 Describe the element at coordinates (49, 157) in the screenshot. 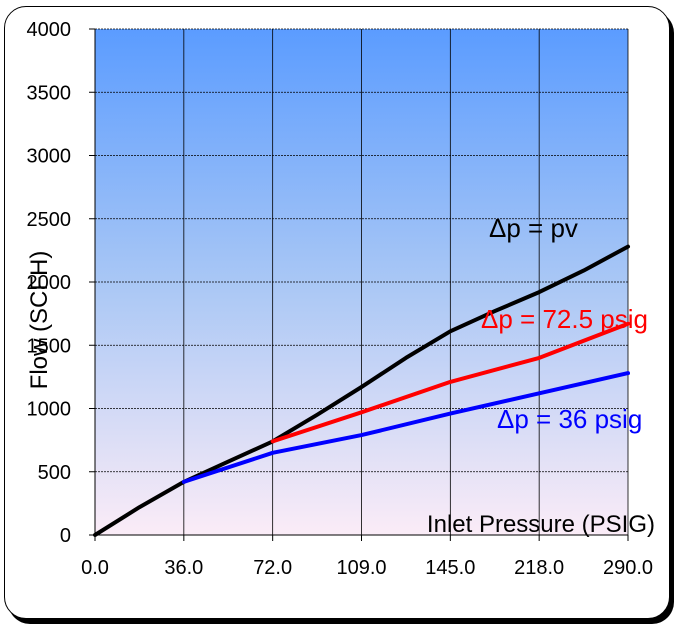

I see `y-tick-label: 3000` at that location.